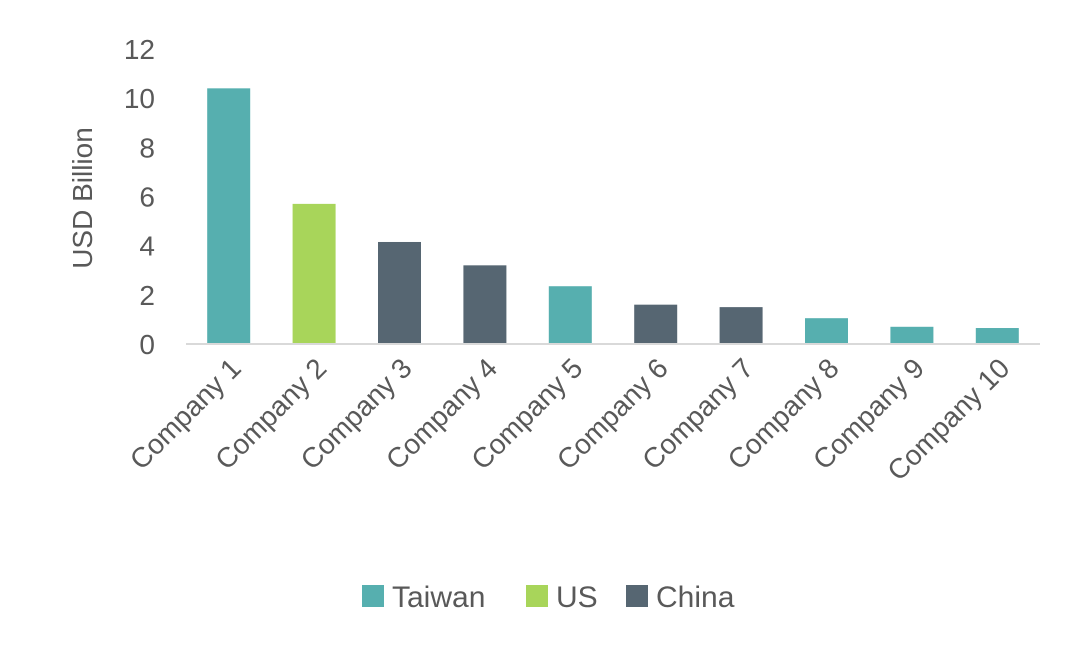 This screenshot has width=1089, height=660. Describe the element at coordinates (139, 98) in the screenshot. I see `y-tick-label: 10` at that location.